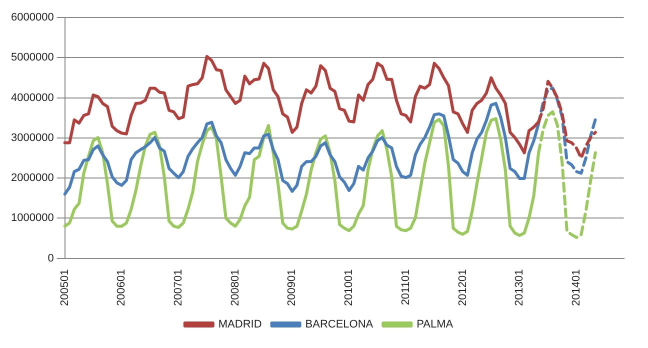  I want to click on legend-label: MADRID, so click(240, 324).